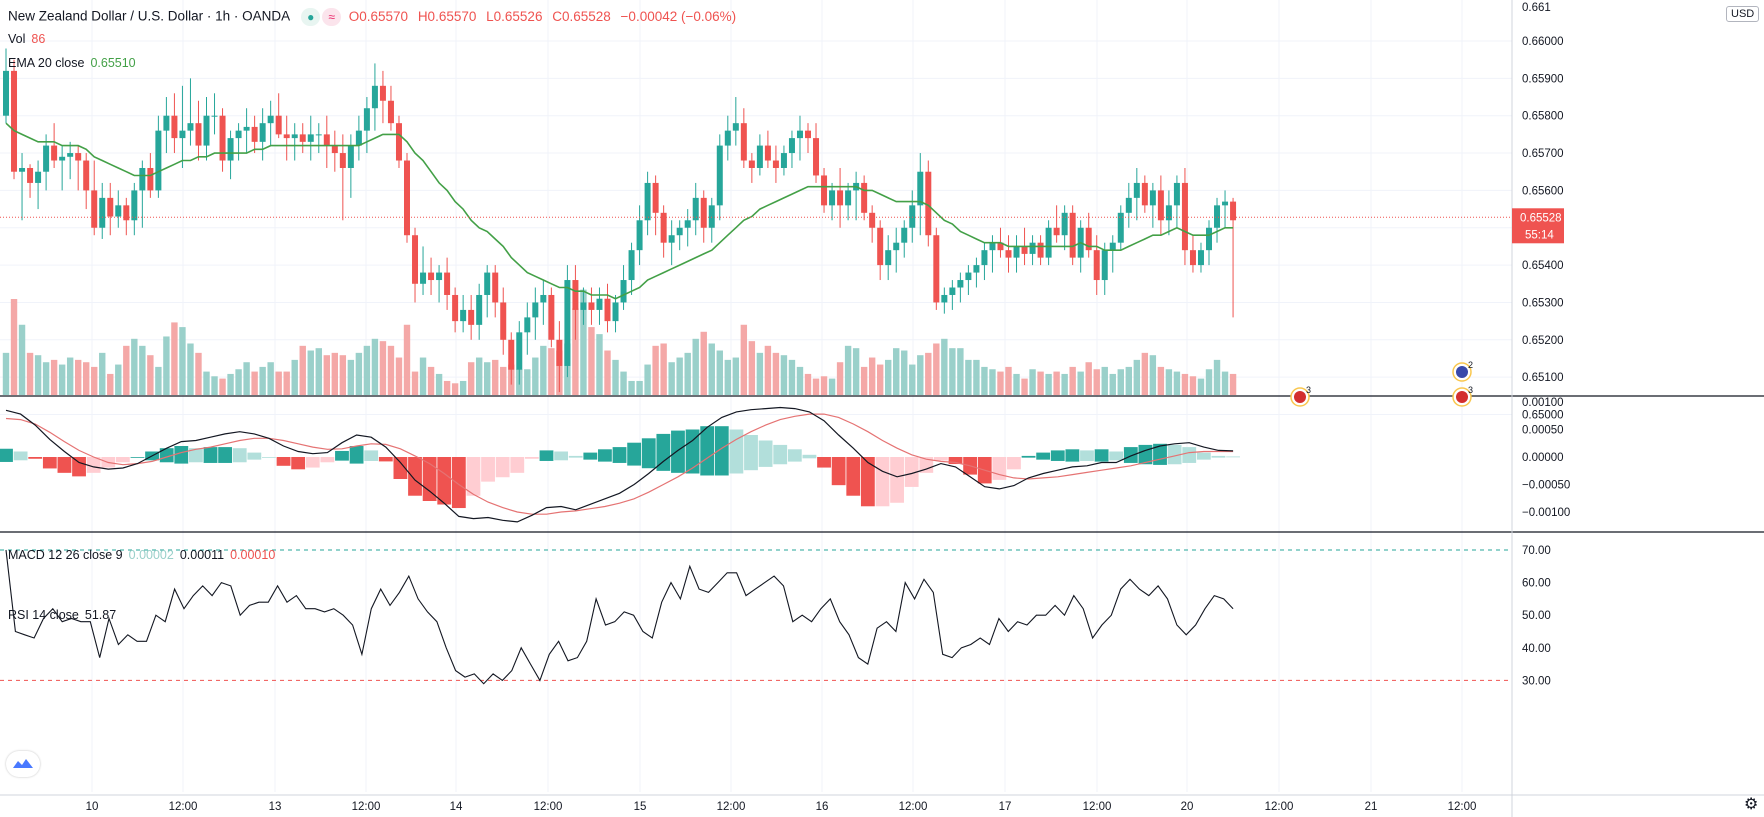 The width and height of the screenshot is (1764, 817). What do you see at coordinates (1538, 226) in the screenshot?
I see `last-price-tag` at bounding box center [1538, 226].